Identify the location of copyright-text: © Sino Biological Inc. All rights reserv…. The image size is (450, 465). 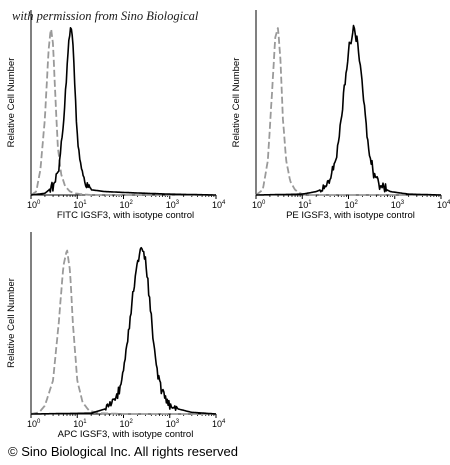
(123, 451).